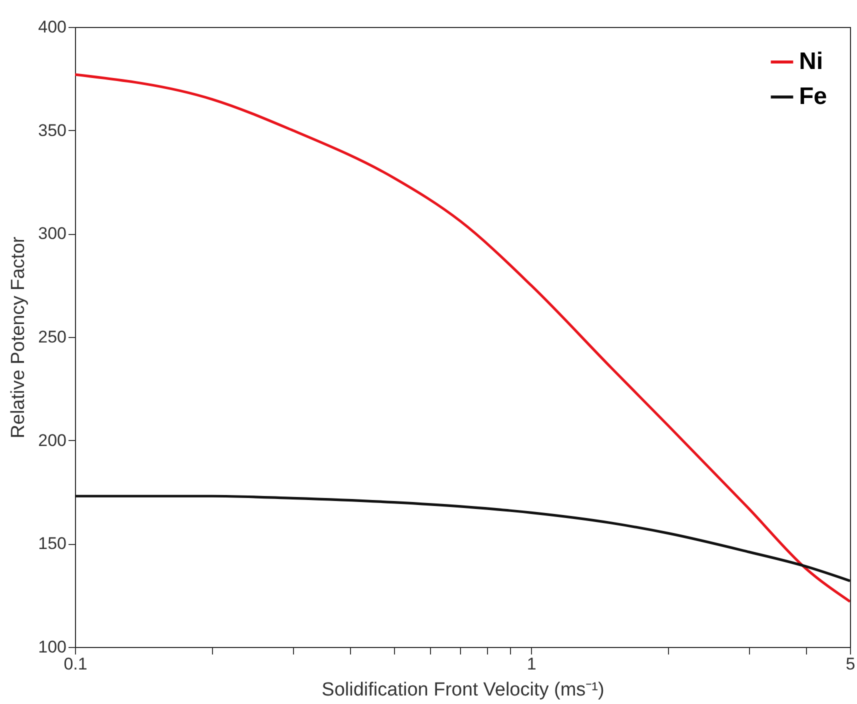 This screenshot has height=704, width=857. I want to click on y-tick-label: 400, so click(52, 27).